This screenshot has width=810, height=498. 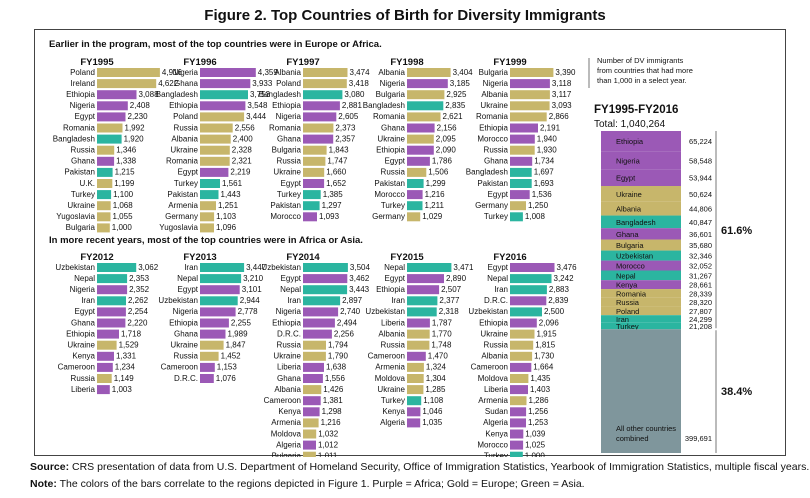 What do you see at coordinates (700, 222) in the screenshot?
I see `stack-value-5: 40,847` at bounding box center [700, 222].